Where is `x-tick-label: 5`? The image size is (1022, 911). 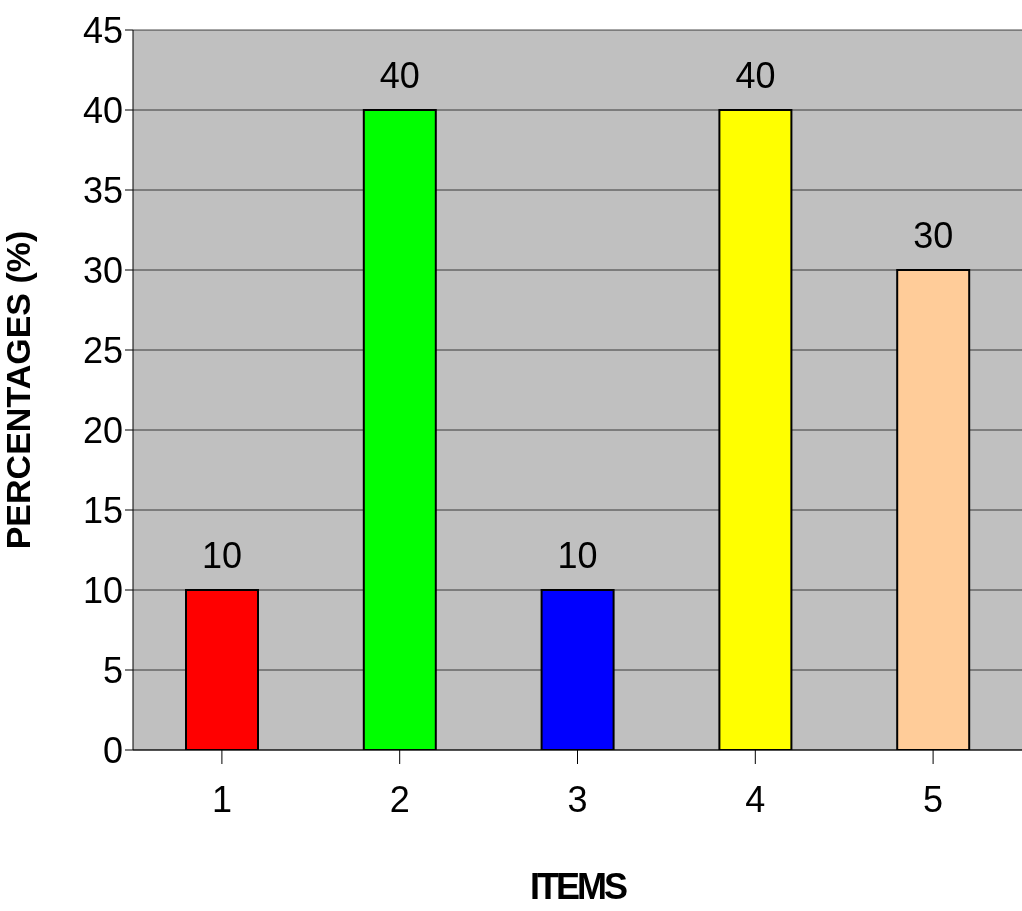
x-tick-label: 5 is located at coordinates (933, 799).